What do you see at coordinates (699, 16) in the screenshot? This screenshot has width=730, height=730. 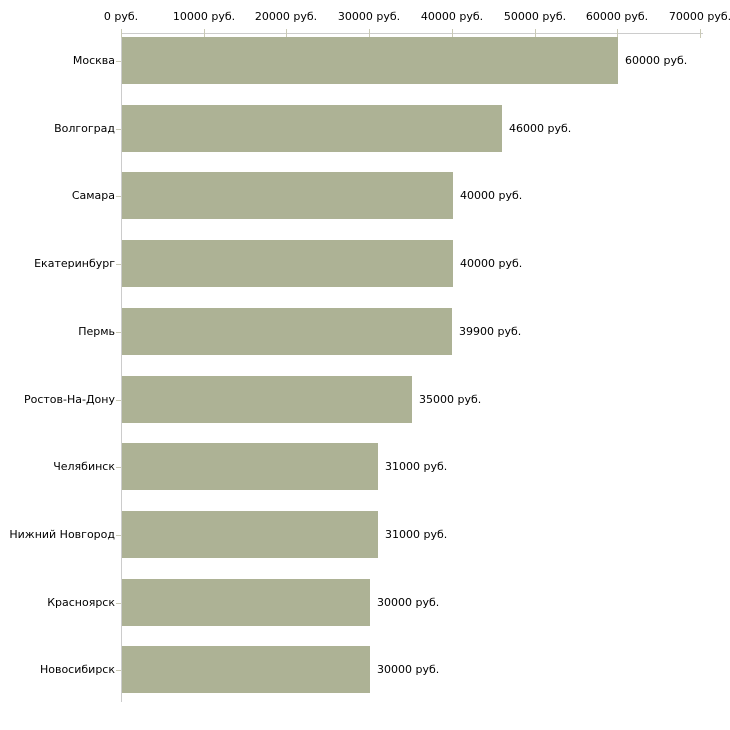 I see `x-axis-tick-label: 70000 руб.` at bounding box center [699, 16].